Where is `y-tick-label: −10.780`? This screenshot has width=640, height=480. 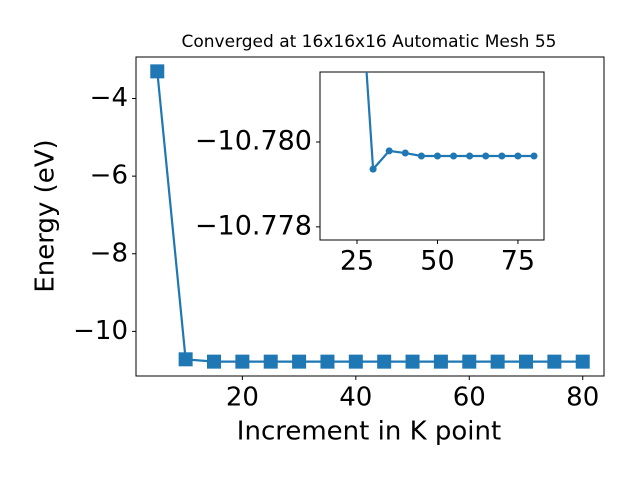 y-tick-label: −10.780 is located at coordinates (253, 141).